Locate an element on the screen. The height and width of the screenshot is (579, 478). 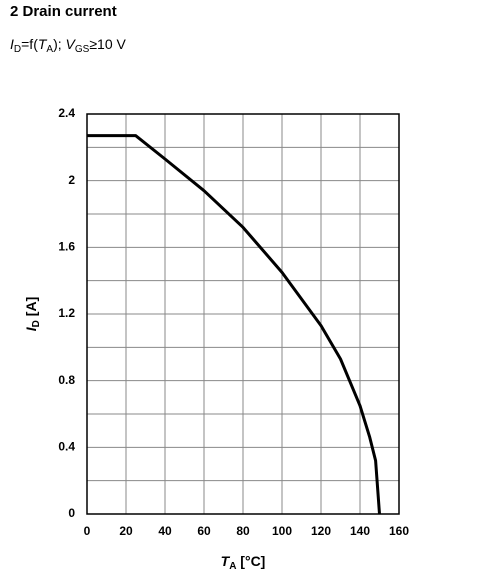
subtitle-part: T is located at coordinates (43, 44).